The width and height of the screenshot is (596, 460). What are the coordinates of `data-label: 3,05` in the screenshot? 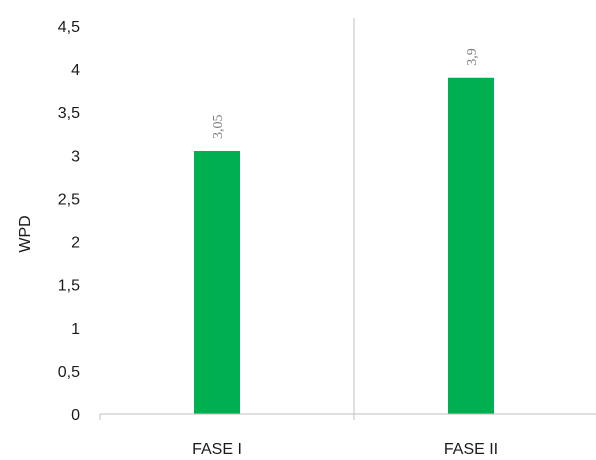 It's located at (218, 127).